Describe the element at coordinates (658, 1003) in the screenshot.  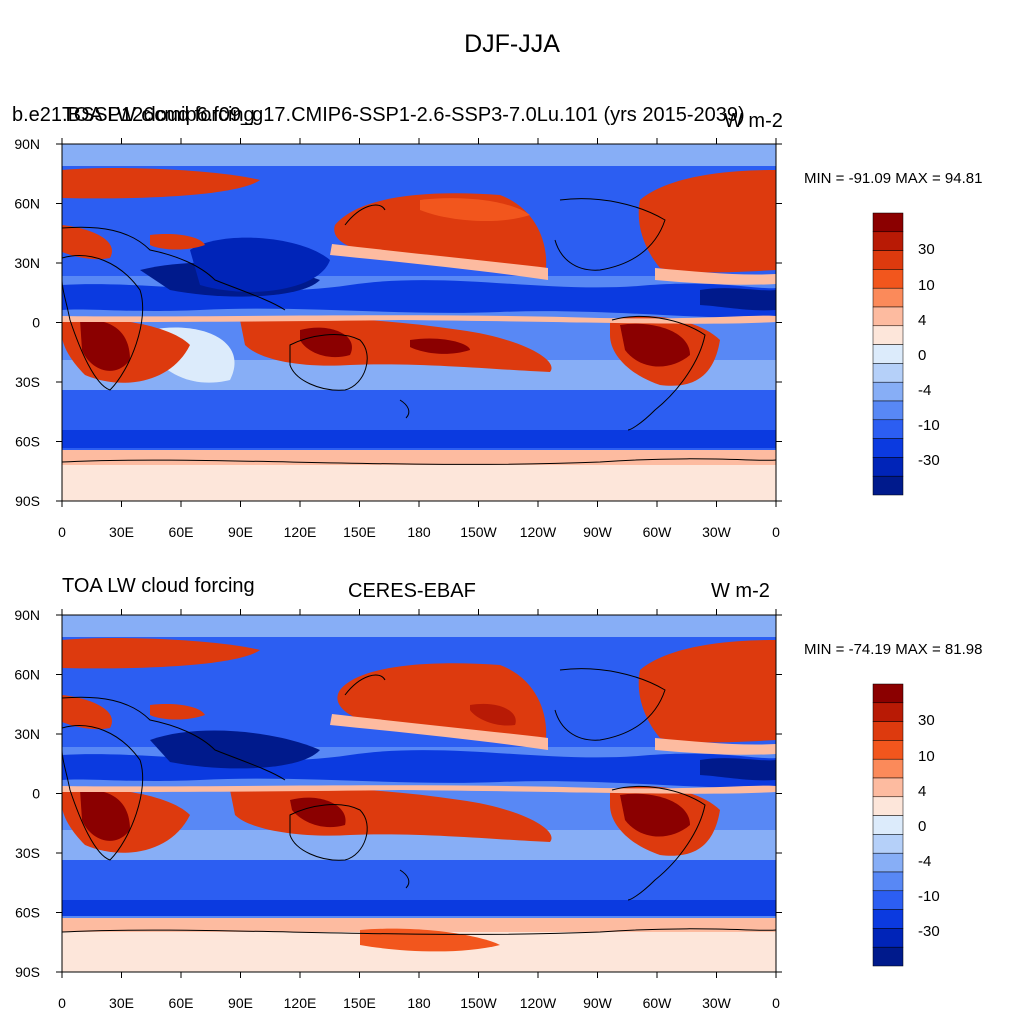
I see `panel2-lon-label: 60W` at that location.